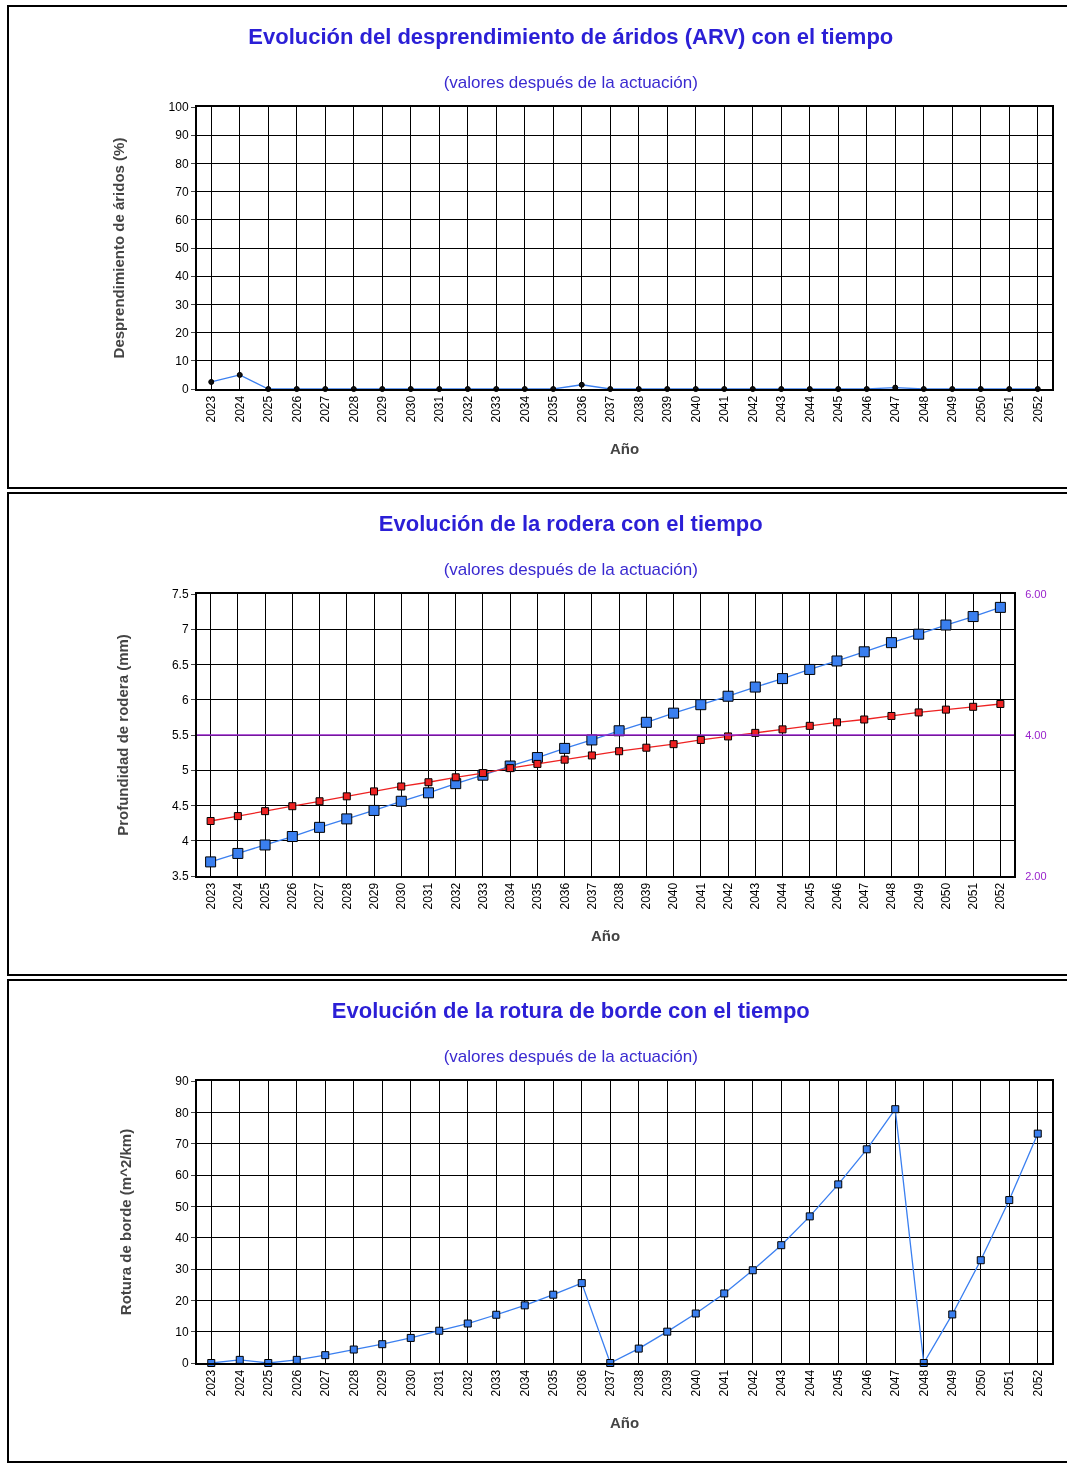 This screenshot has width=1067, height=1464. I want to click on y2-tick-label: 6.00, so click(1036, 593).